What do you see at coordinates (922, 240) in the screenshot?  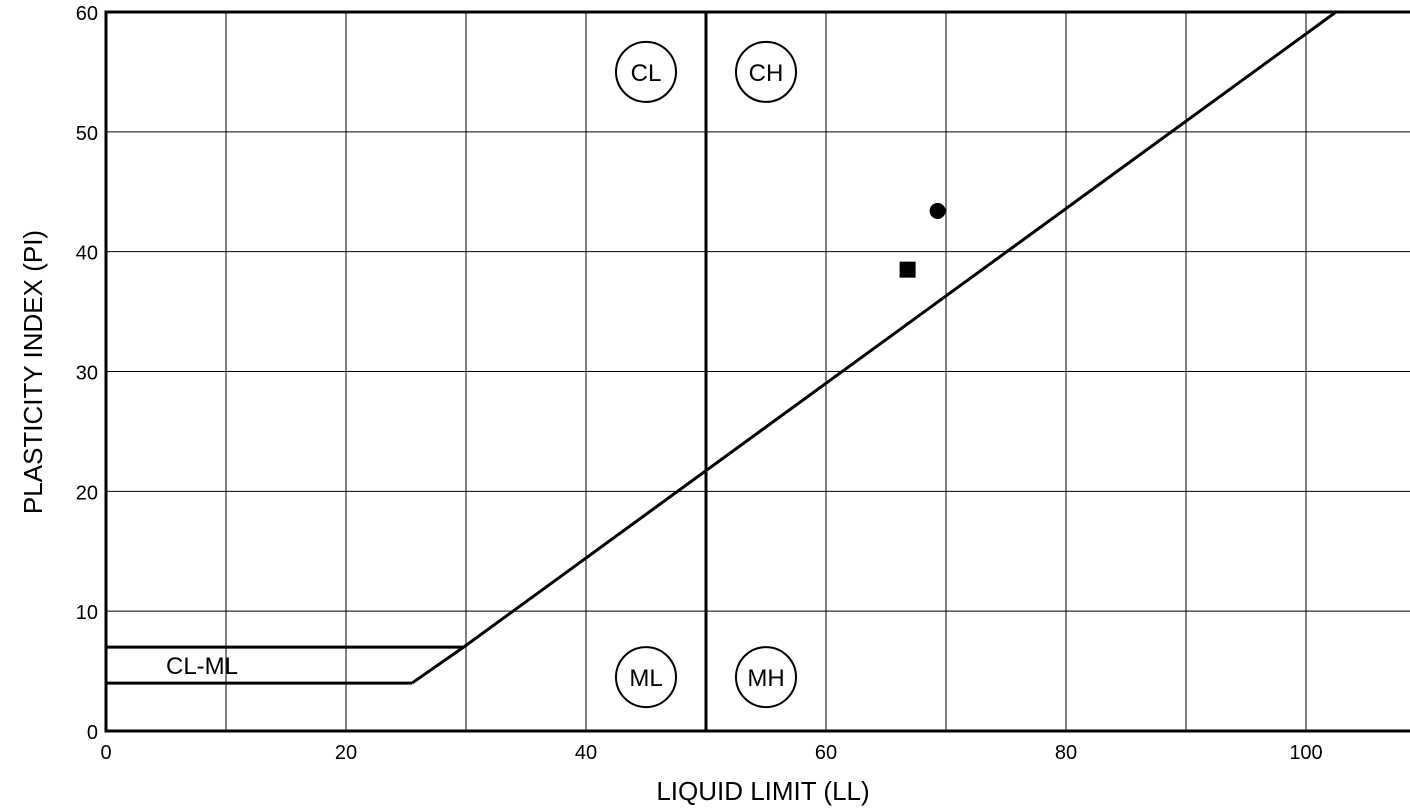 I see `data-points` at bounding box center [922, 240].